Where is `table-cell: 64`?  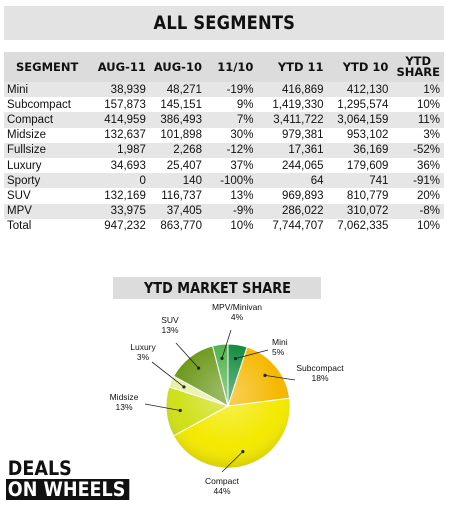
table-cell: 64 is located at coordinates (292, 181).